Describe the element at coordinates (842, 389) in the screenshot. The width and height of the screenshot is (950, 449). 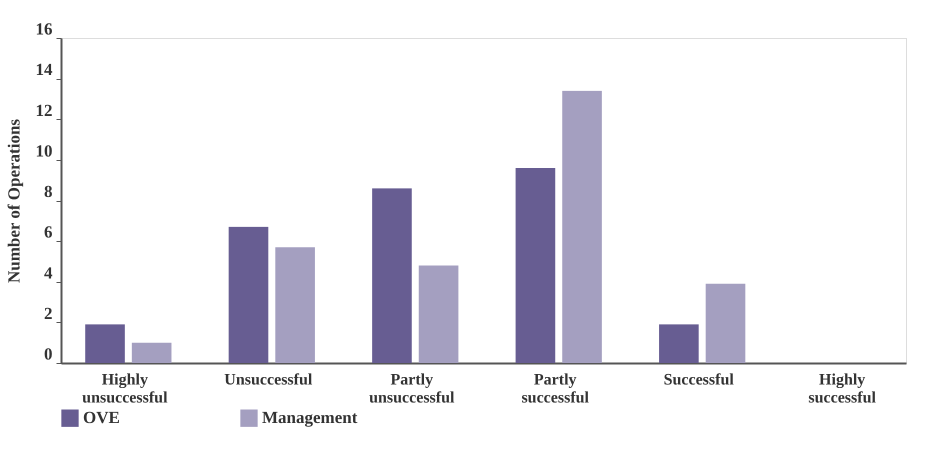
I see `x-tick-label: Highly successful` at that location.